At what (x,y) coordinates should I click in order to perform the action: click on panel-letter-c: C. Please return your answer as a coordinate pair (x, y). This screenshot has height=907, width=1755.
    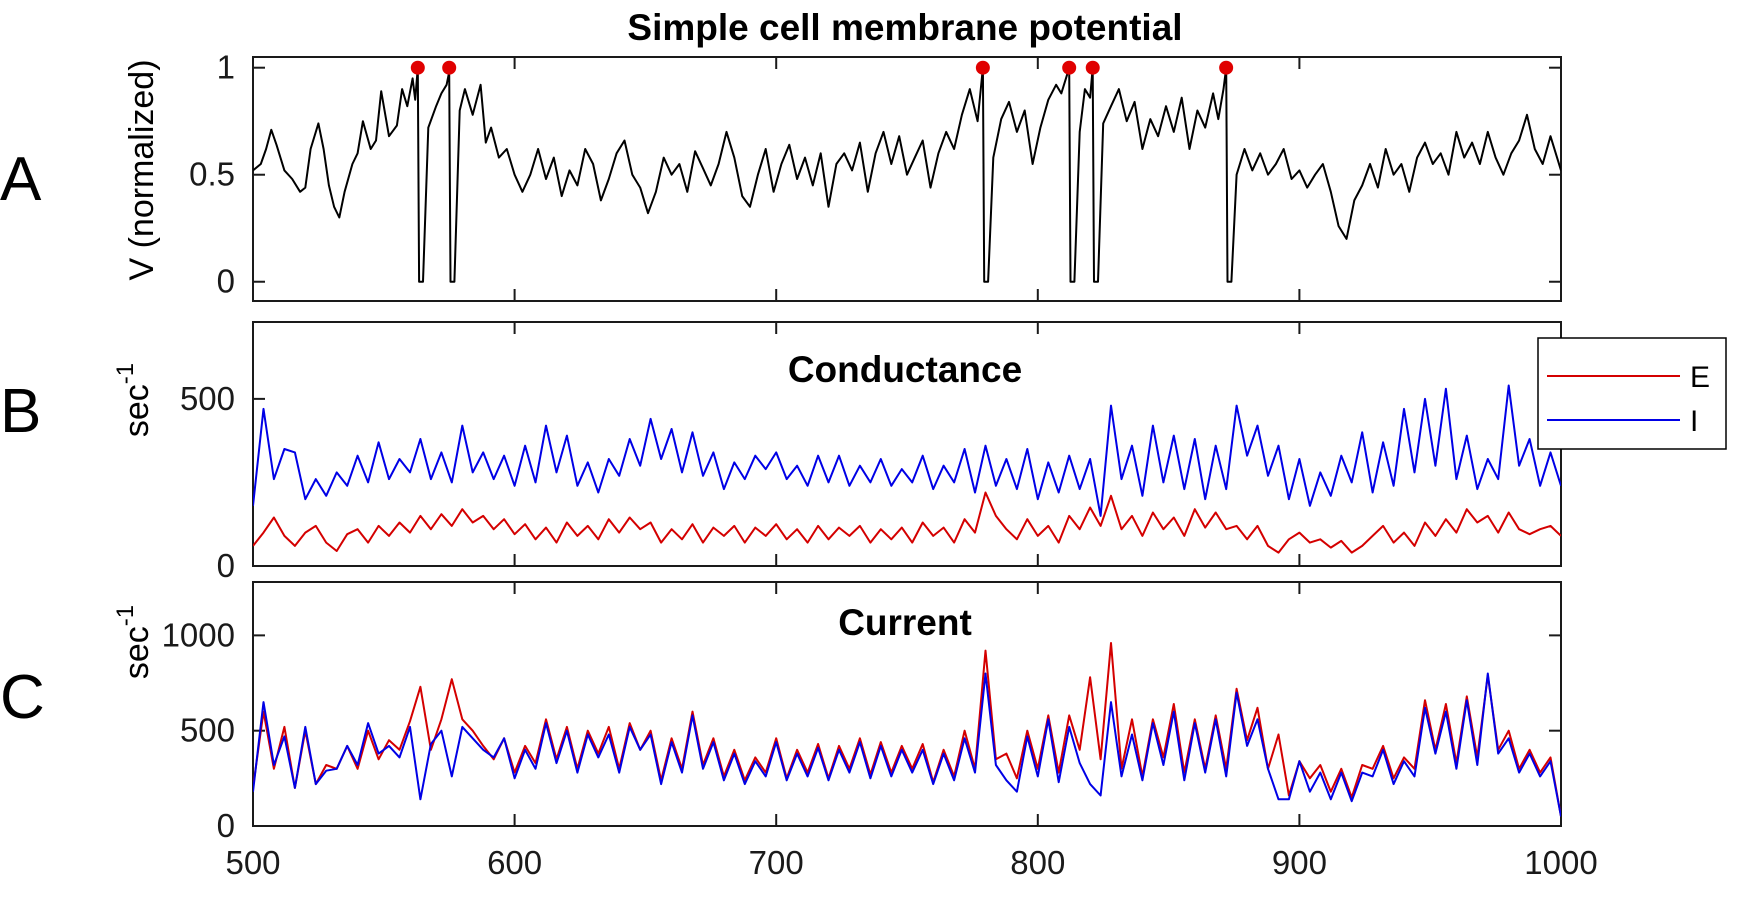
    Looking at the image, I should click on (22, 697).